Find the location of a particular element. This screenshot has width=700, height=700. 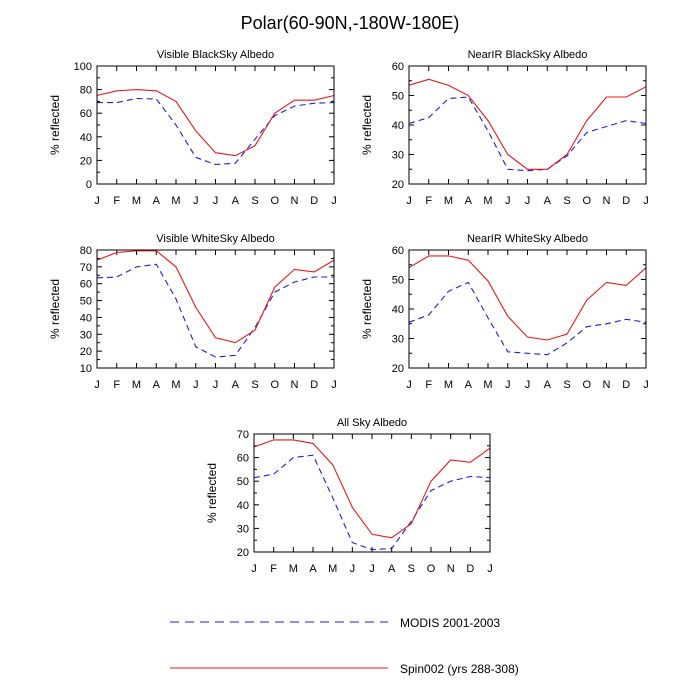

panel-title: All Sky Albedo is located at coordinates (372, 423).